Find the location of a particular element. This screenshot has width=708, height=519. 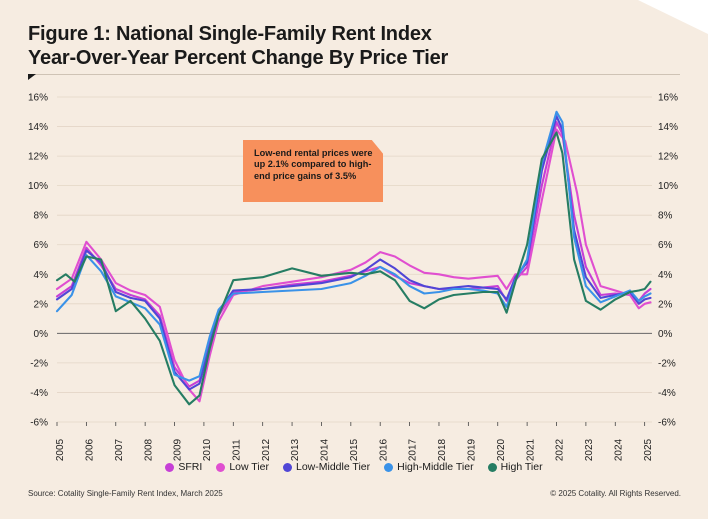

x-tick-label: 2018 is located at coordinates (442, 449).